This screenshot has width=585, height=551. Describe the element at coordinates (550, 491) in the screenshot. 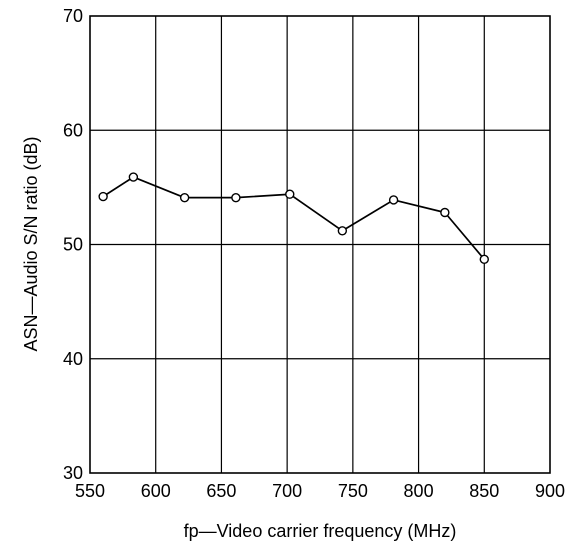

I see `x-tick-label: 900` at that location.